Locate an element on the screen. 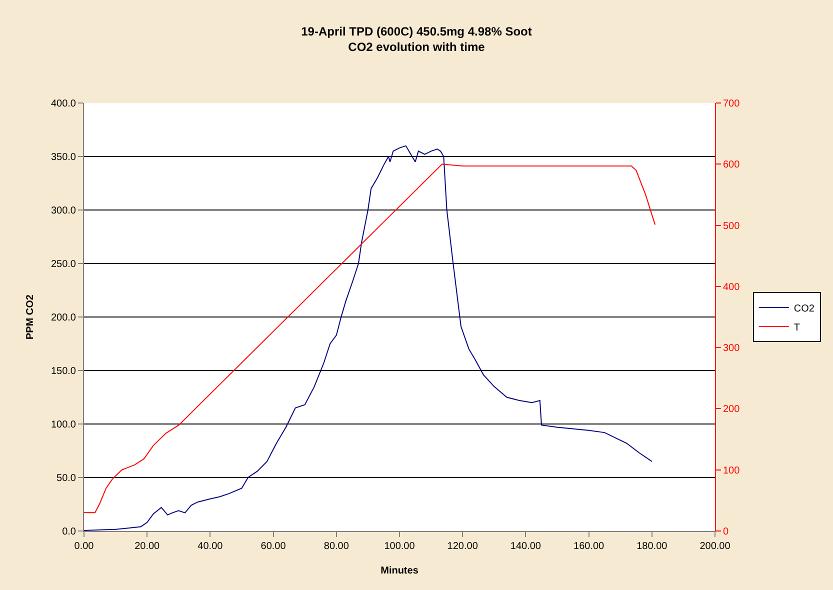 This screenshot has height=590, width=833. y-tick-label: 0.0 is located at coordinates (69, 532).